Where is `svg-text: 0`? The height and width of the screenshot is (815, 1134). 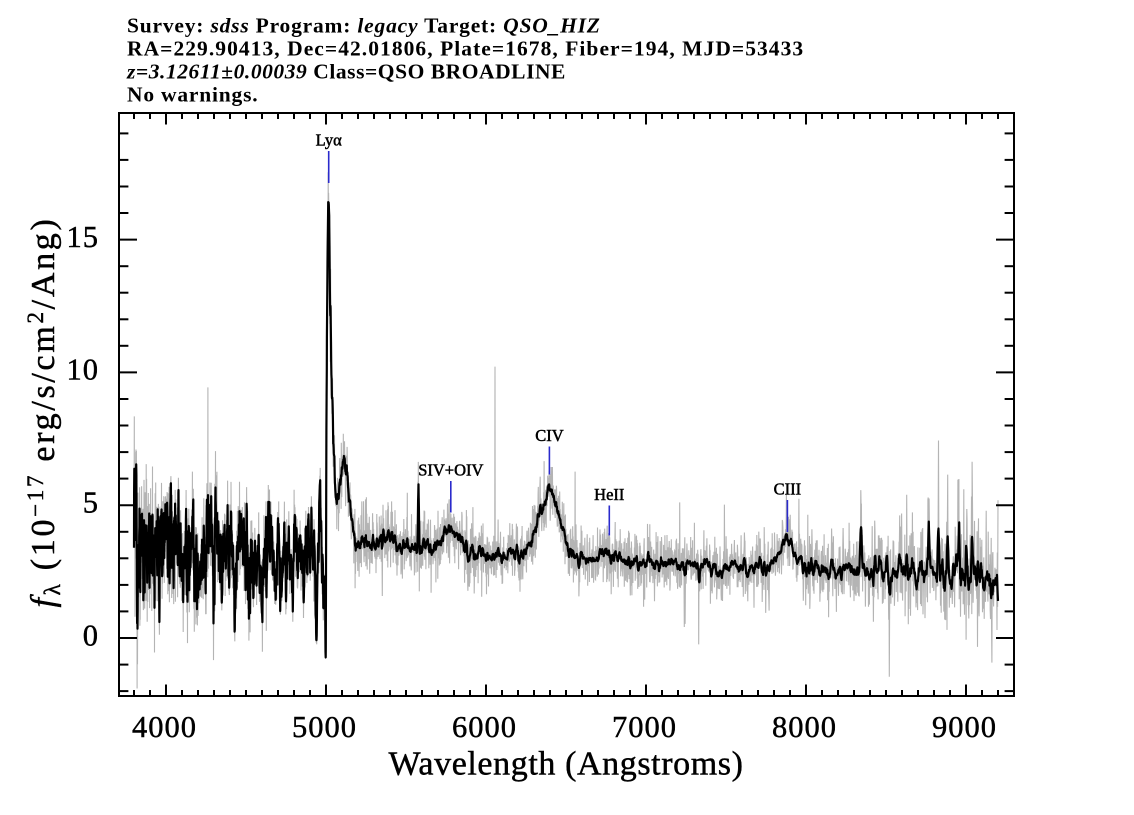 svg-text: 0 is located at coordinates (91, 635).